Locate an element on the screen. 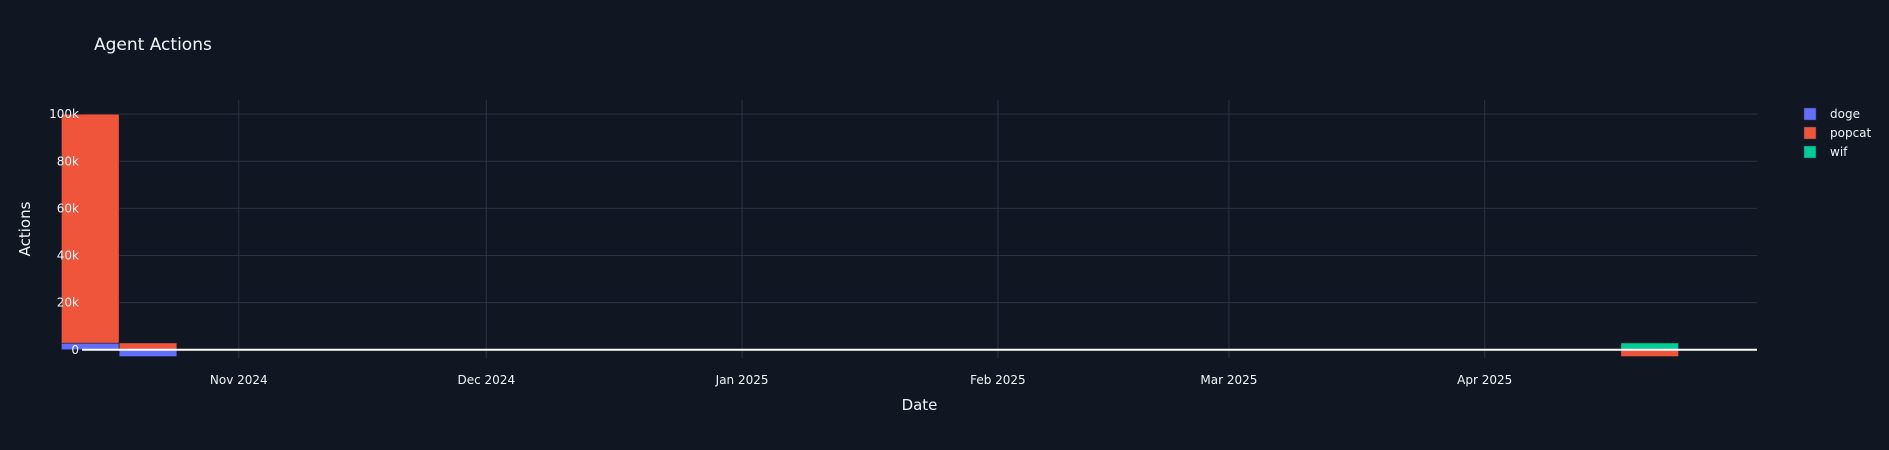 The height and width of the screenshot is (450, 1889). y-axis-title: Actions is located at coordinates (25, 228).